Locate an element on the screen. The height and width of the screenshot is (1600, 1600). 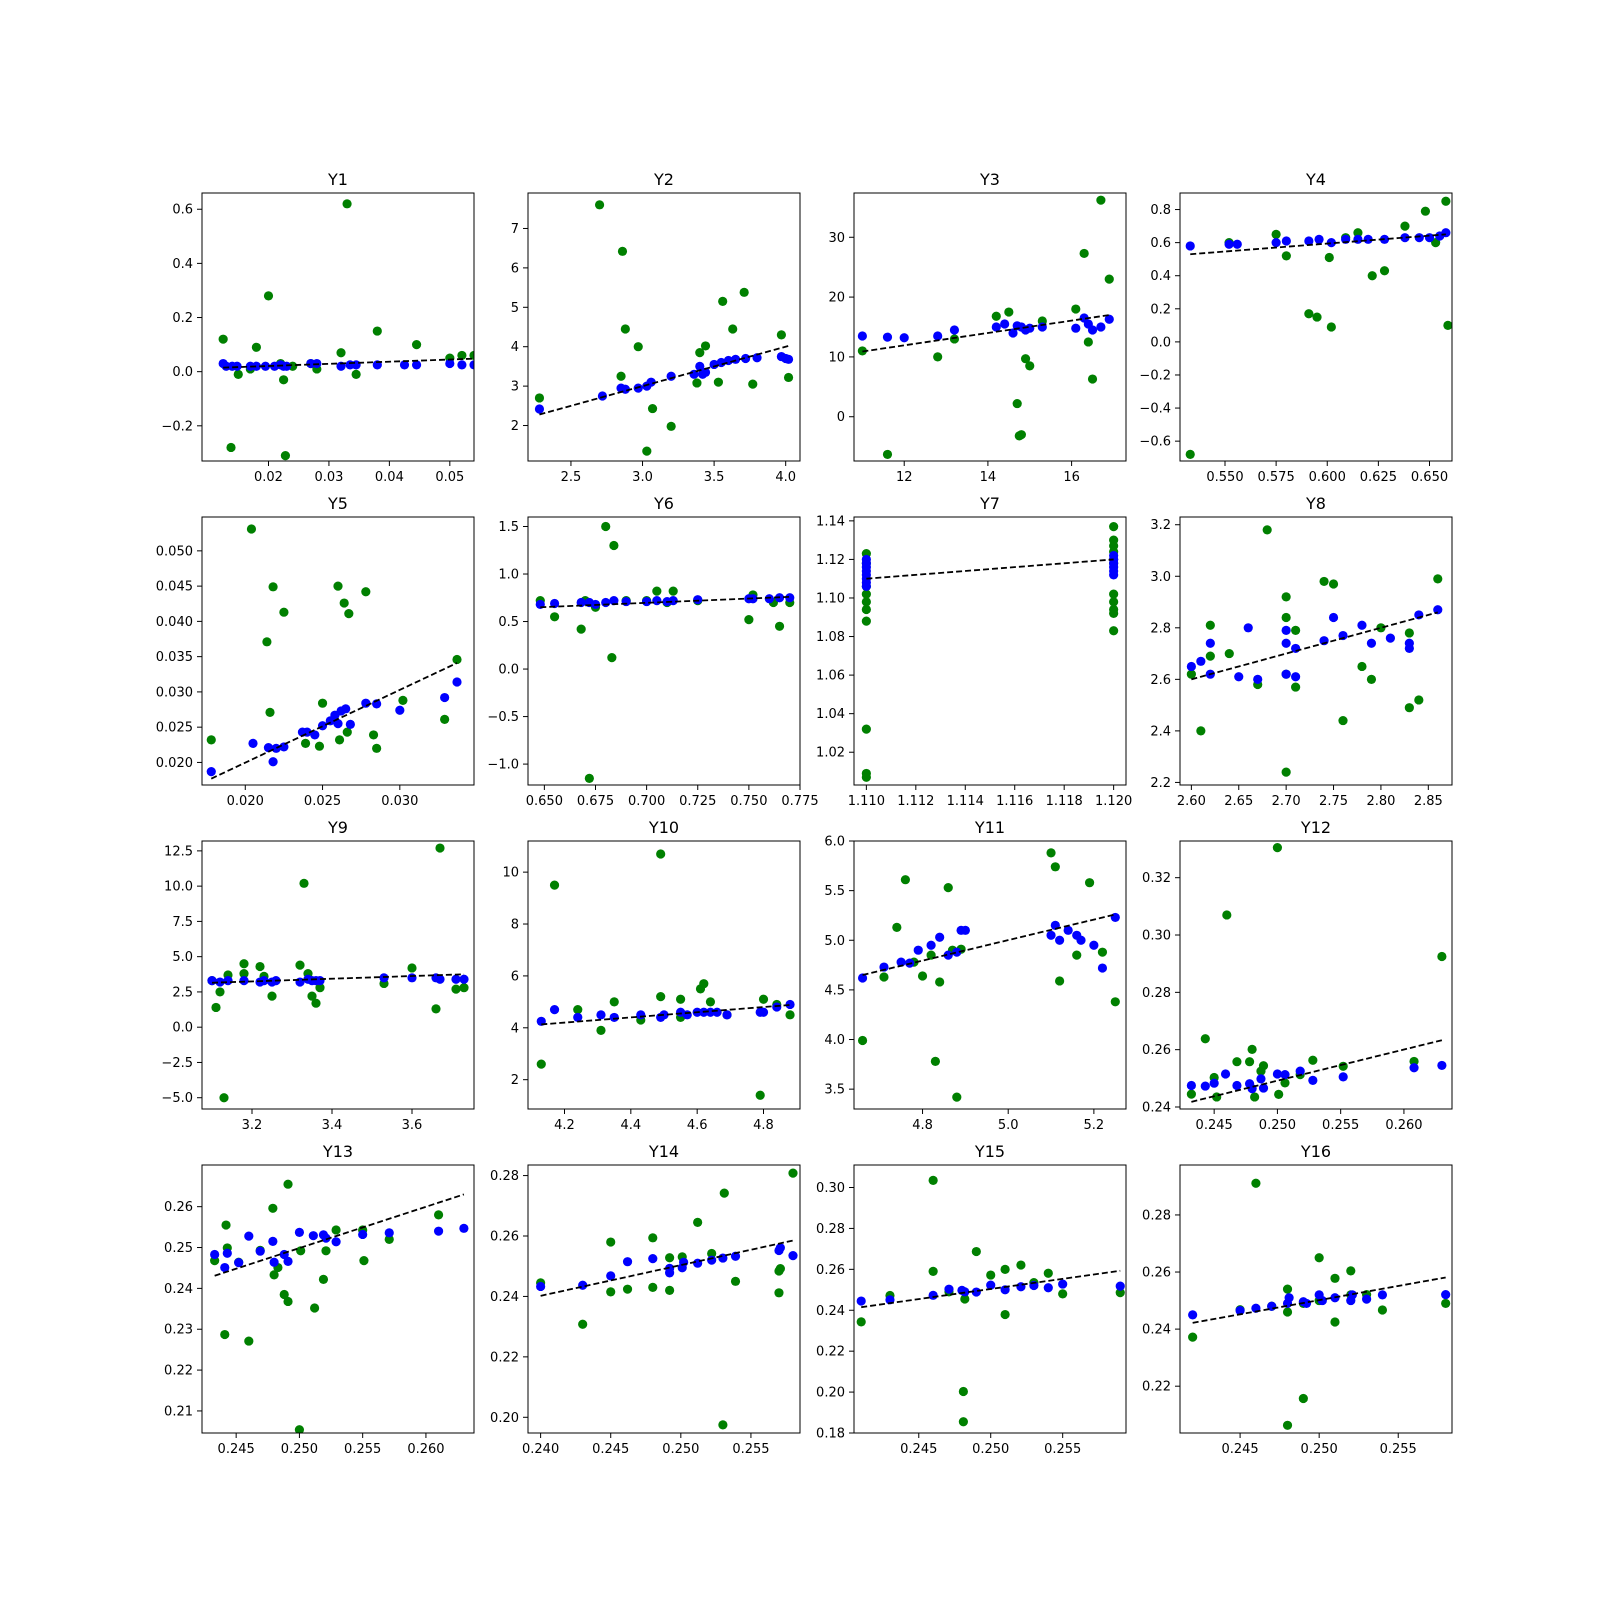
x-tick-label: 0.020 is located at coordinates (245, 801).